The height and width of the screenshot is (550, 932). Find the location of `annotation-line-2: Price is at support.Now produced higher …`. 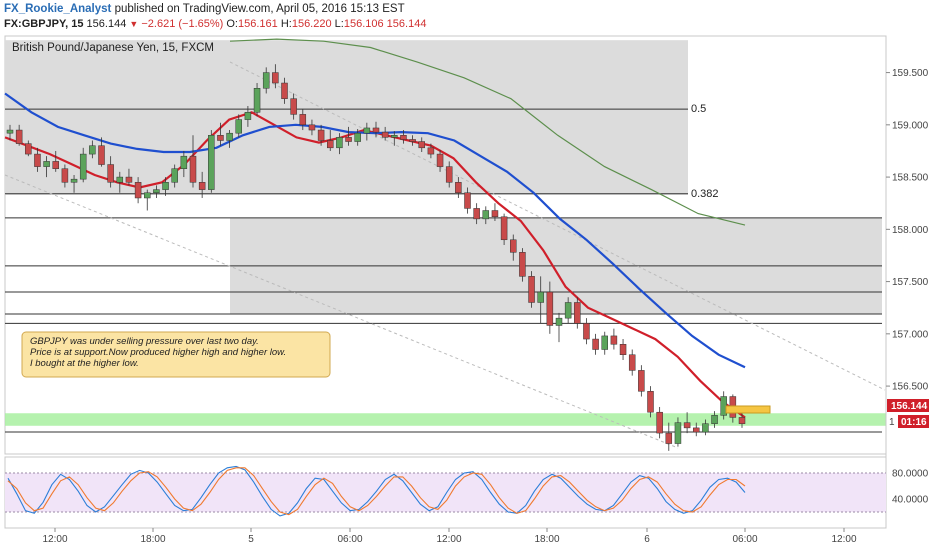

annotation-line-2: Price is at support.Now produced higher … is located at coordinates (158, 352).